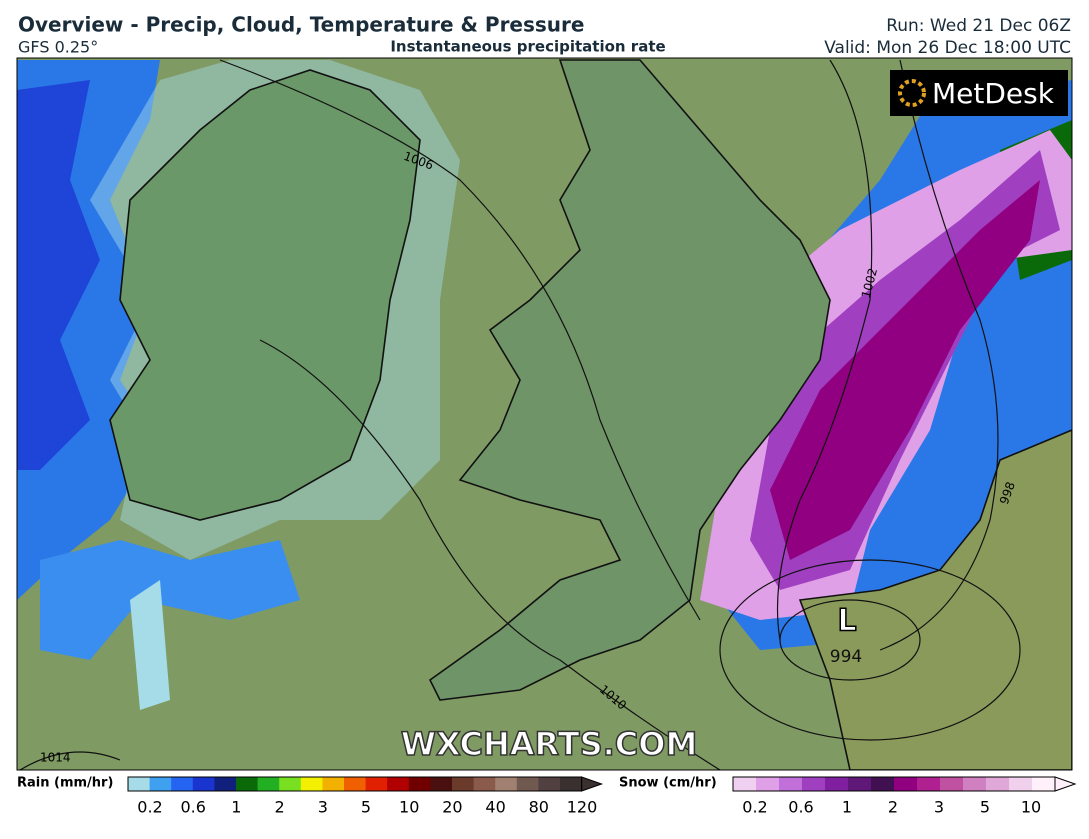 Image resolution: width=1089 pixels, height=839 pixels. What do you see at coordinates (668, 783) in the screenshot?
I see `snow-legend-label: Snow (cm/hr)` at bounding box center [668, 783].